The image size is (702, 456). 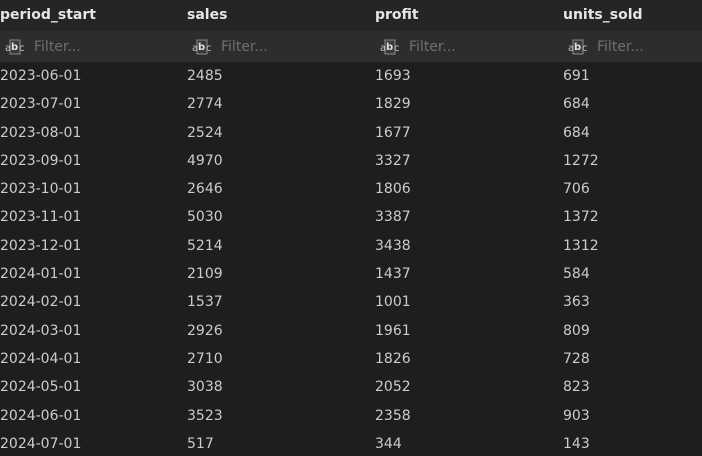 I want to click on cell-sales: 2524, so click(x=205, y=132).